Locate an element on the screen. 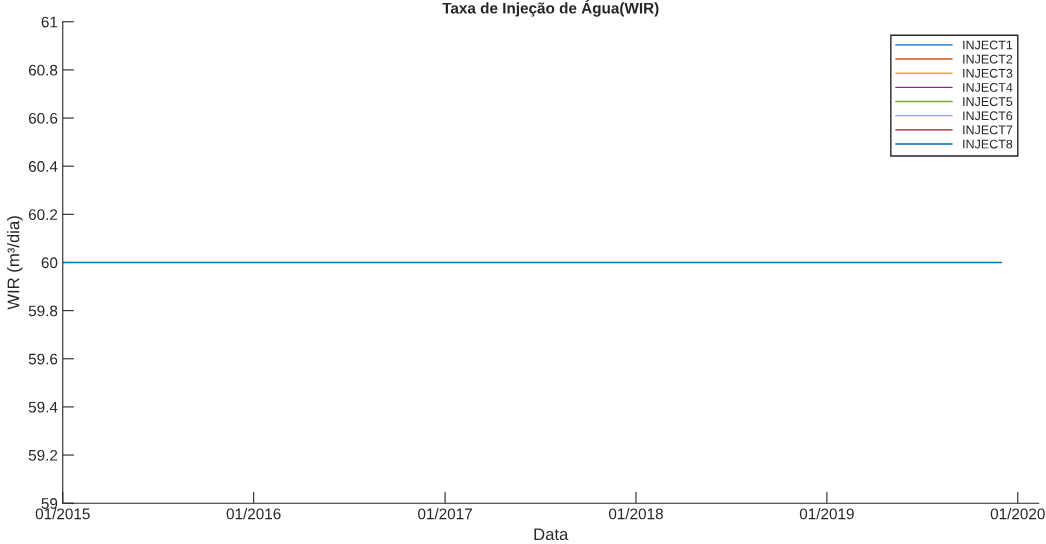 This screenshot has width=1046, height=544. x-tick-label: 01/2018 is located at coordinates (635, 514).